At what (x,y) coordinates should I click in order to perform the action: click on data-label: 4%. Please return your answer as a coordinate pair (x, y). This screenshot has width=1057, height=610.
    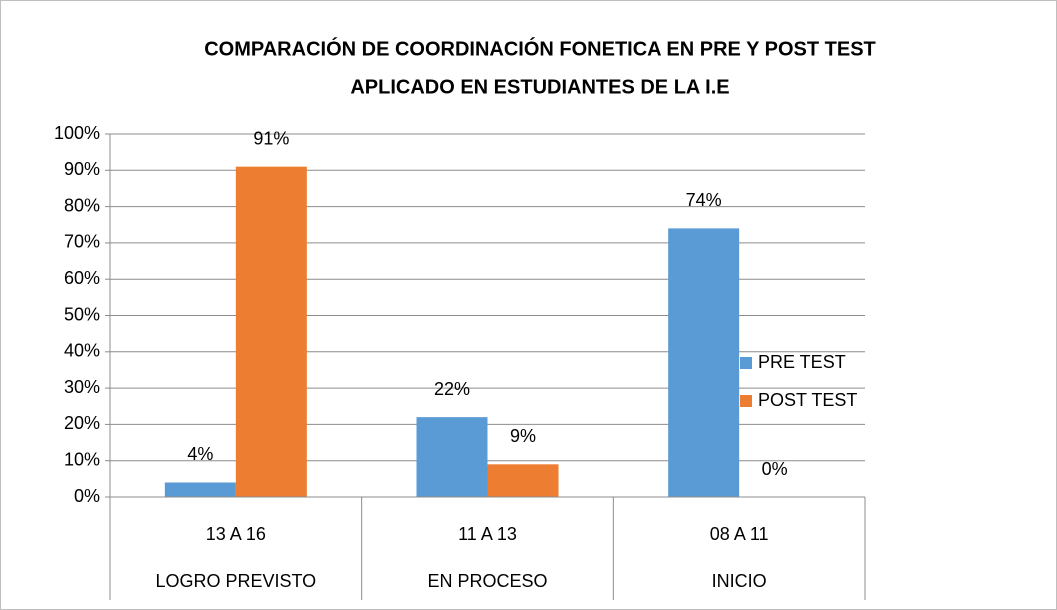
    Looking at the image, I should click on (200, 454).